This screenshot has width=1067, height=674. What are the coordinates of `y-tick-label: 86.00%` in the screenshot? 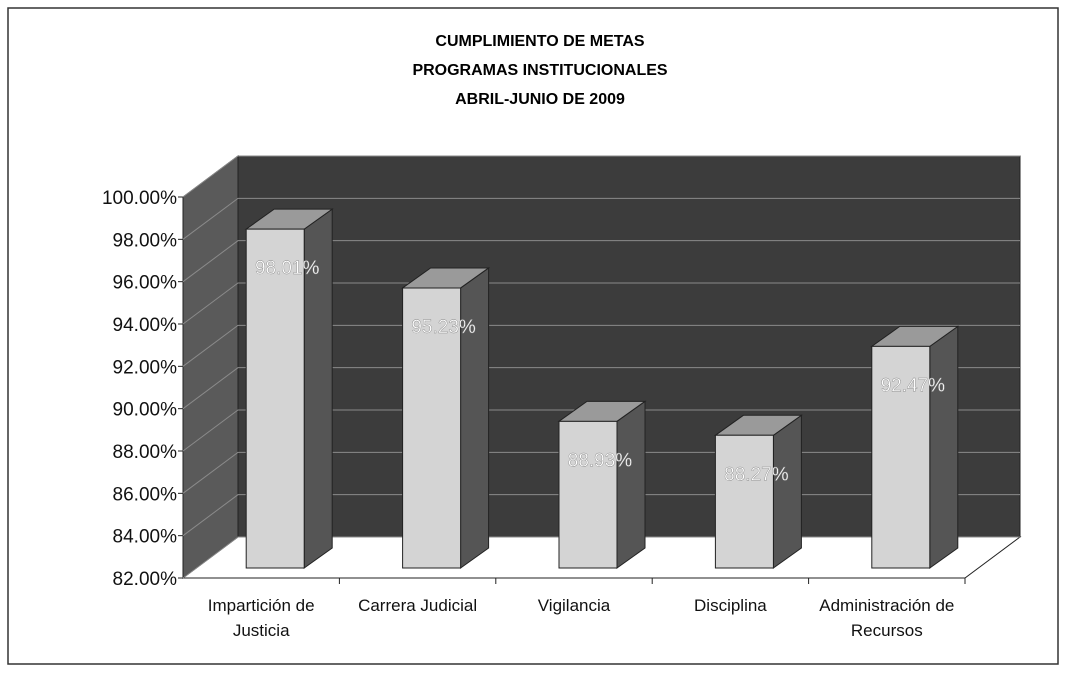 It's located at (145, 494).